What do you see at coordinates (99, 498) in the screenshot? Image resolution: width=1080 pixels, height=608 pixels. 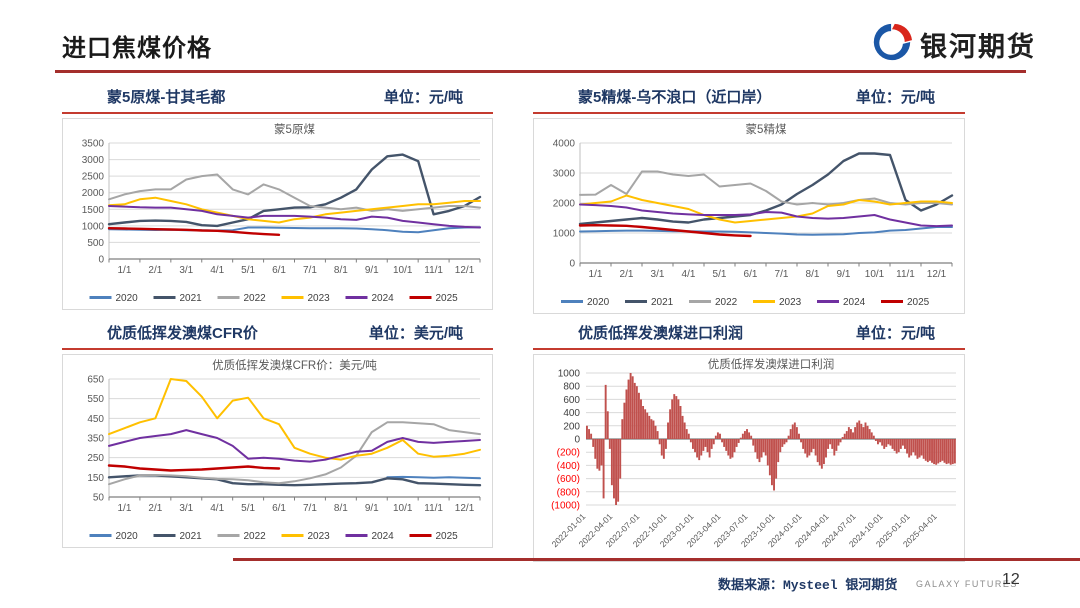 I see `y-tick-label: 50` at bounding box center [99, 498].